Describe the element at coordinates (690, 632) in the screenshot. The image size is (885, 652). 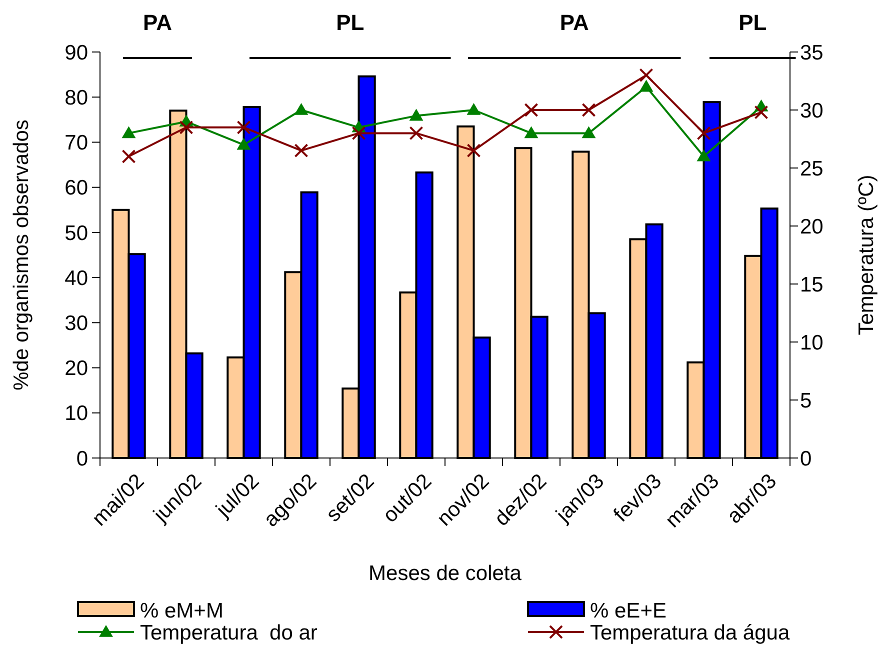
I see `legend-label: Temperatura da água` at that location.